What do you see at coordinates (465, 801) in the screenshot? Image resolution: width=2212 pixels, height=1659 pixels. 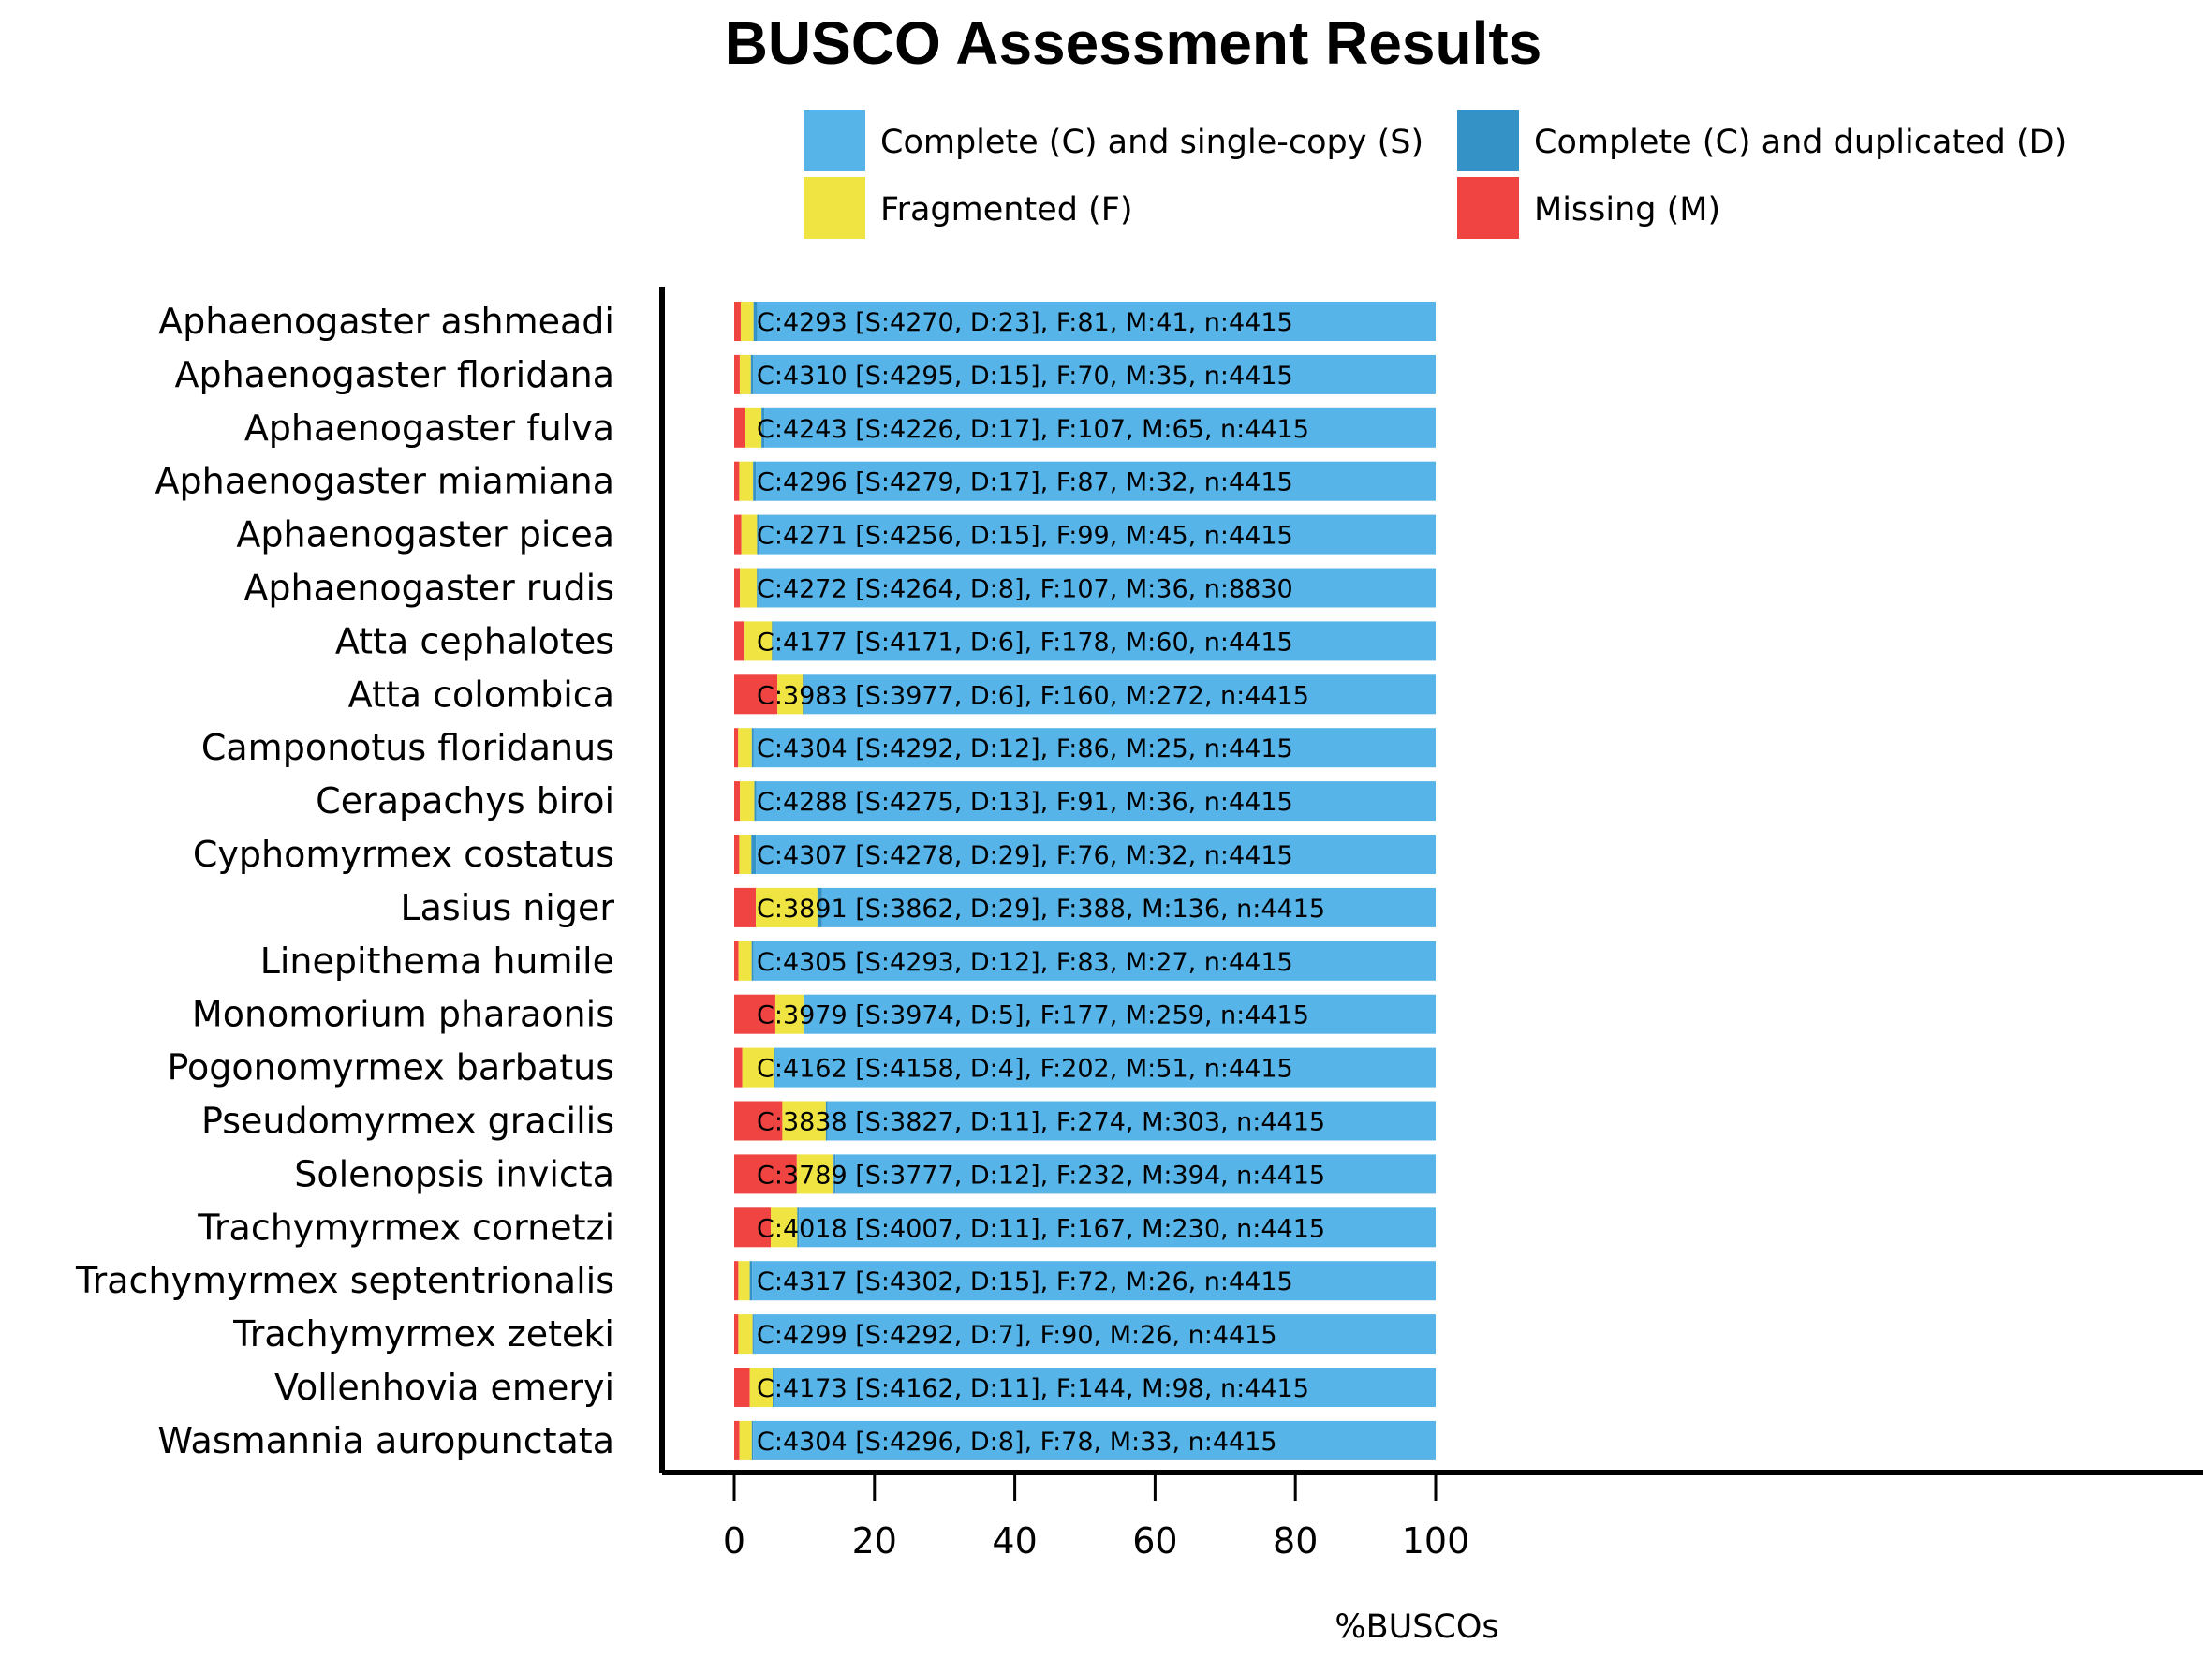 I see `species-label: Cerapachys biroi` at bounding box center [465, 801].